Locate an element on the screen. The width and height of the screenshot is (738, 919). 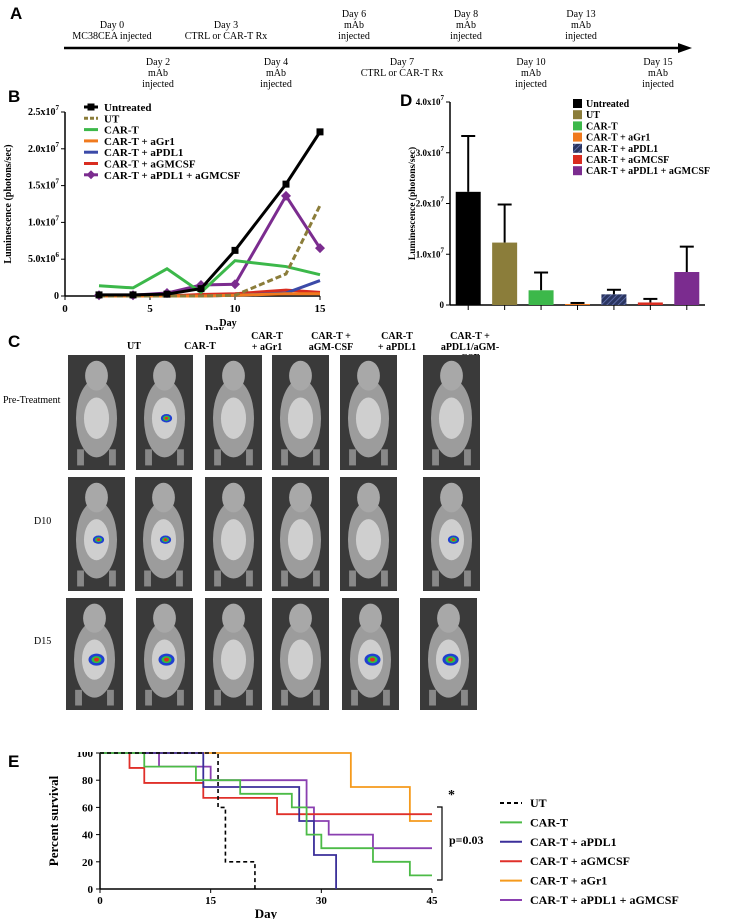
imaging-row-label: D15 is located at coordinates (43, 641).